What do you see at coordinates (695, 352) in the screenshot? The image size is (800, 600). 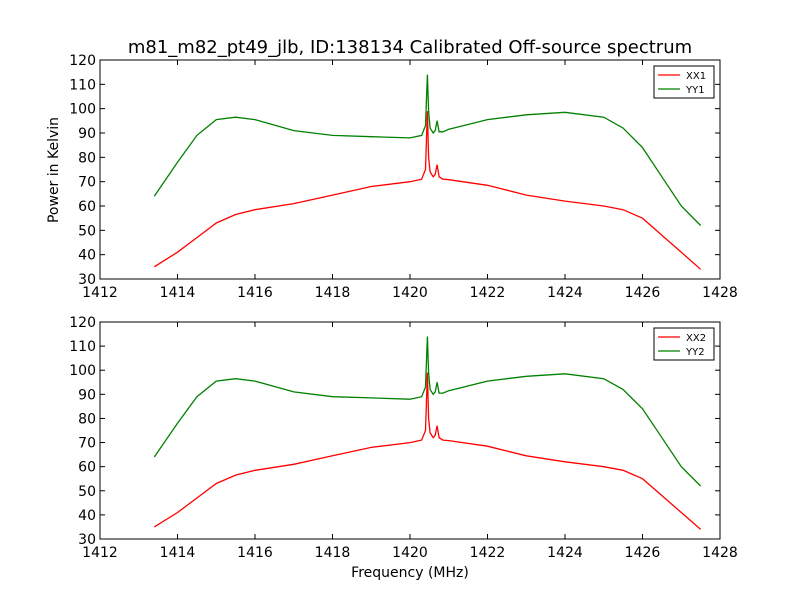 I see `legend-label: YY2` at bounding box center [695, 352].